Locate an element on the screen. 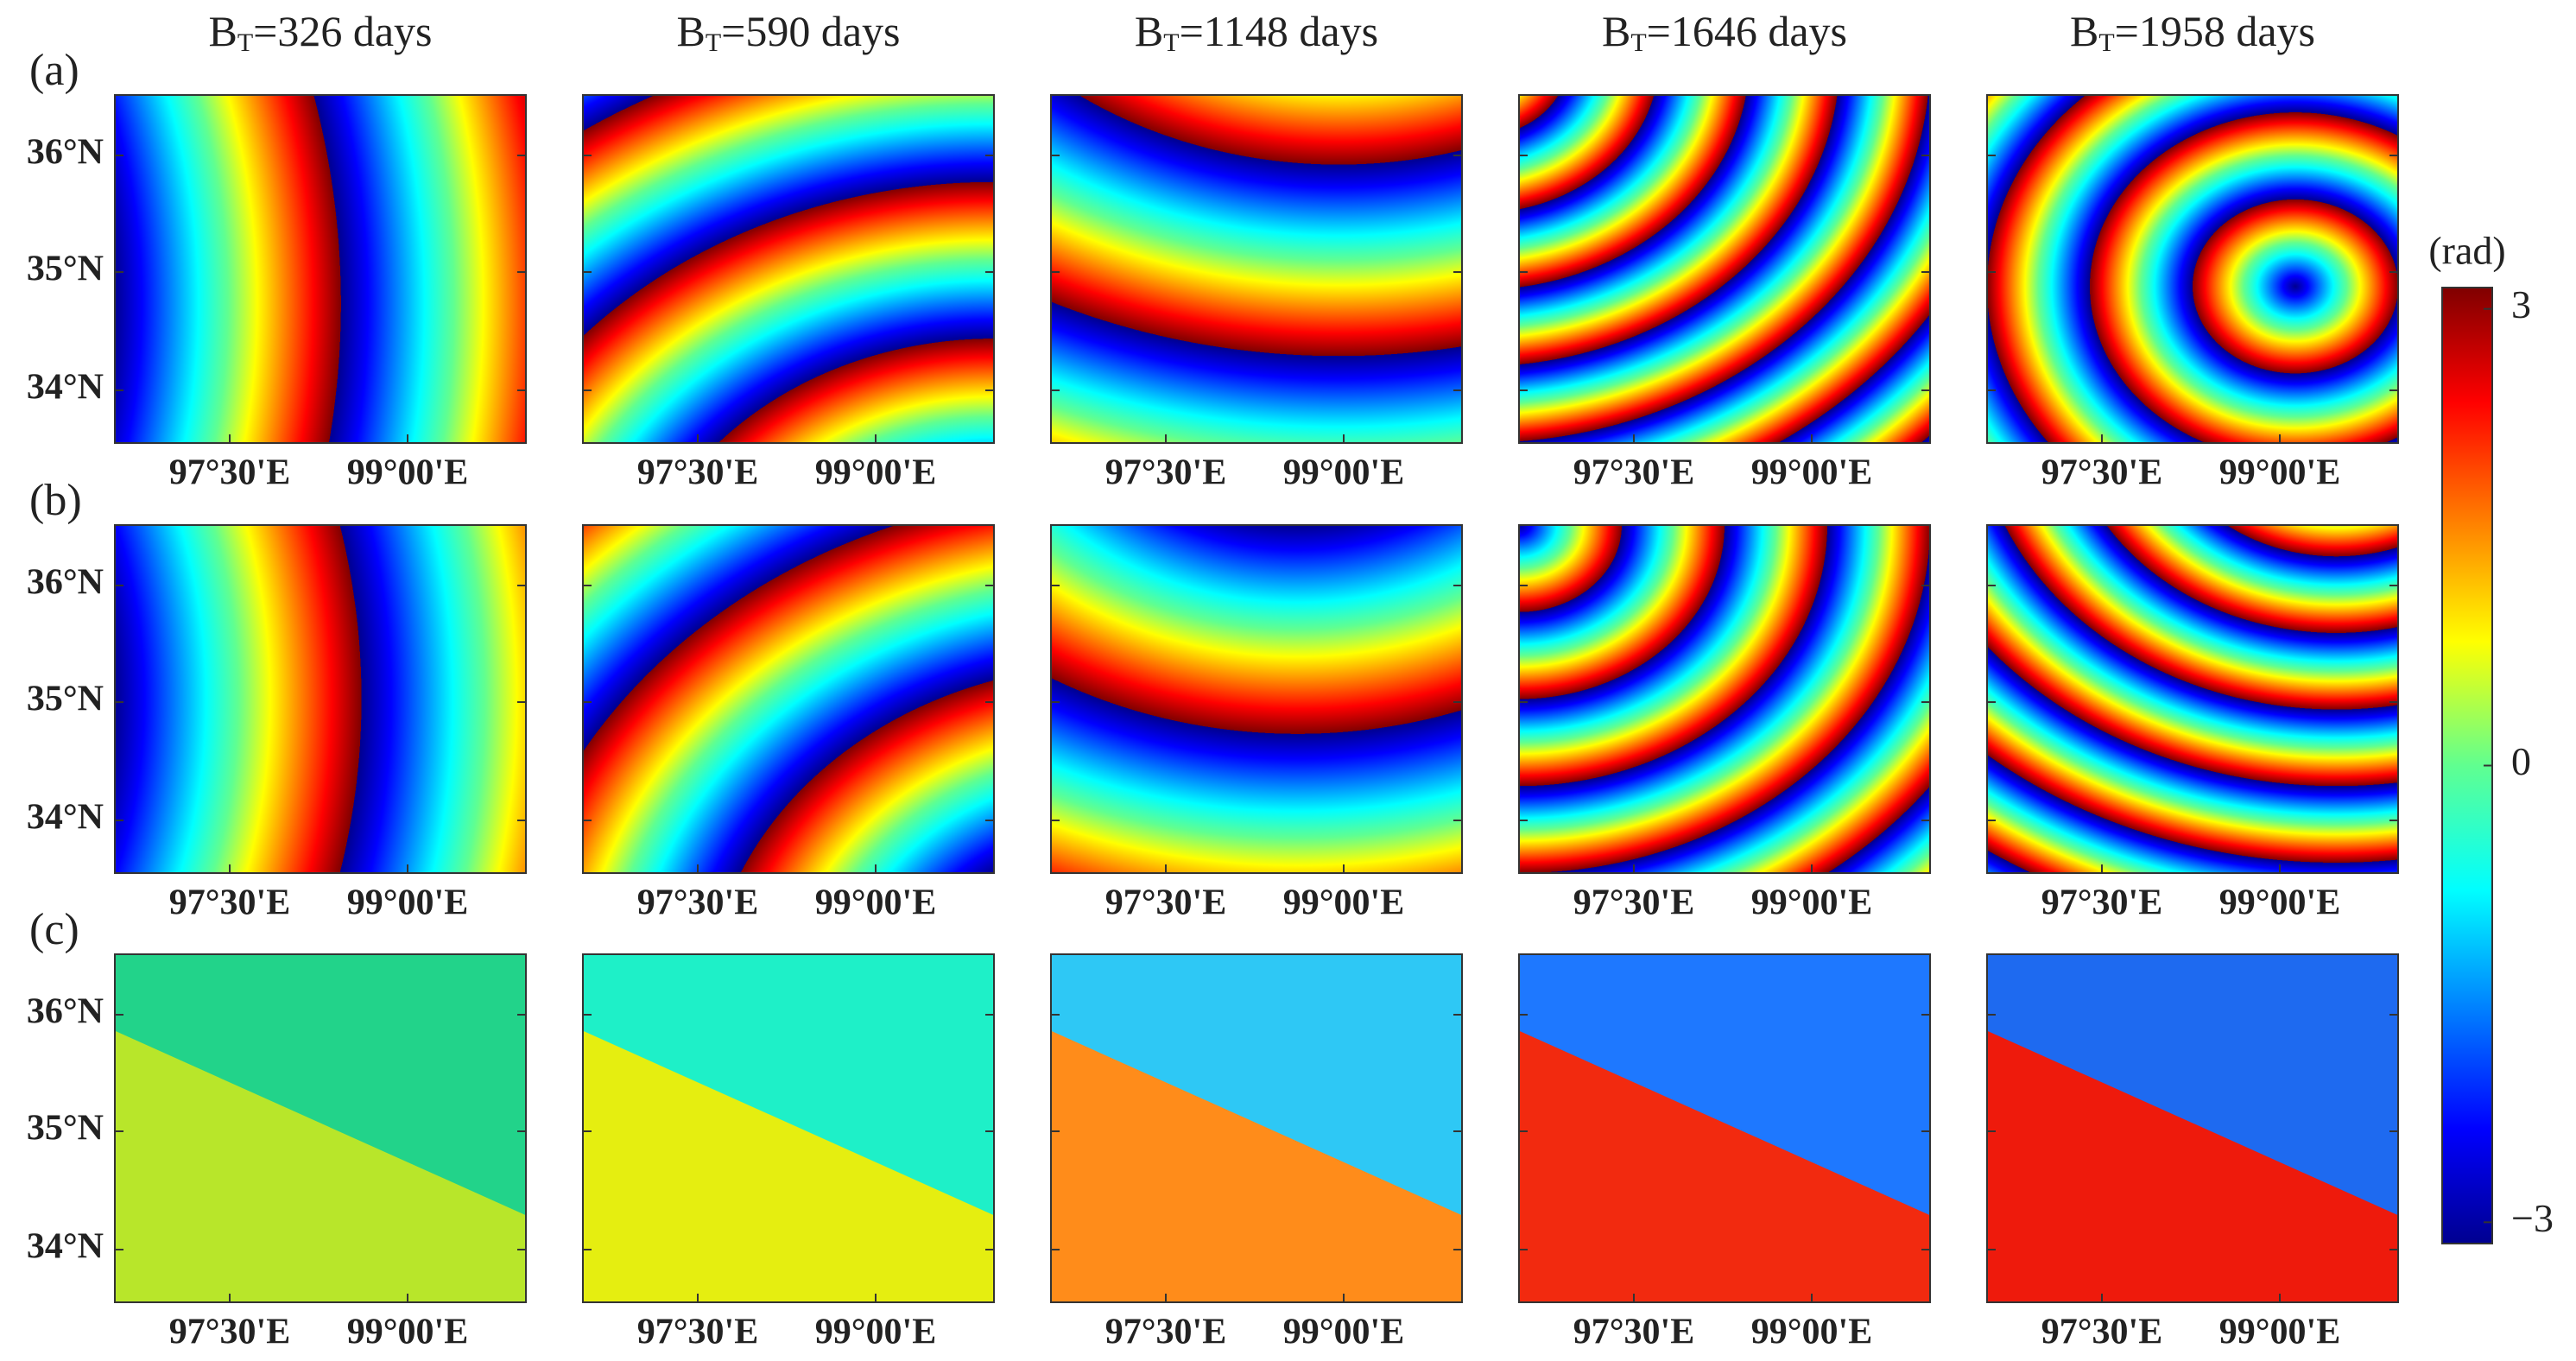 The image size is (2576, 1361). colorbar-tick-label: 0 is located at coordinates (2521, 761).